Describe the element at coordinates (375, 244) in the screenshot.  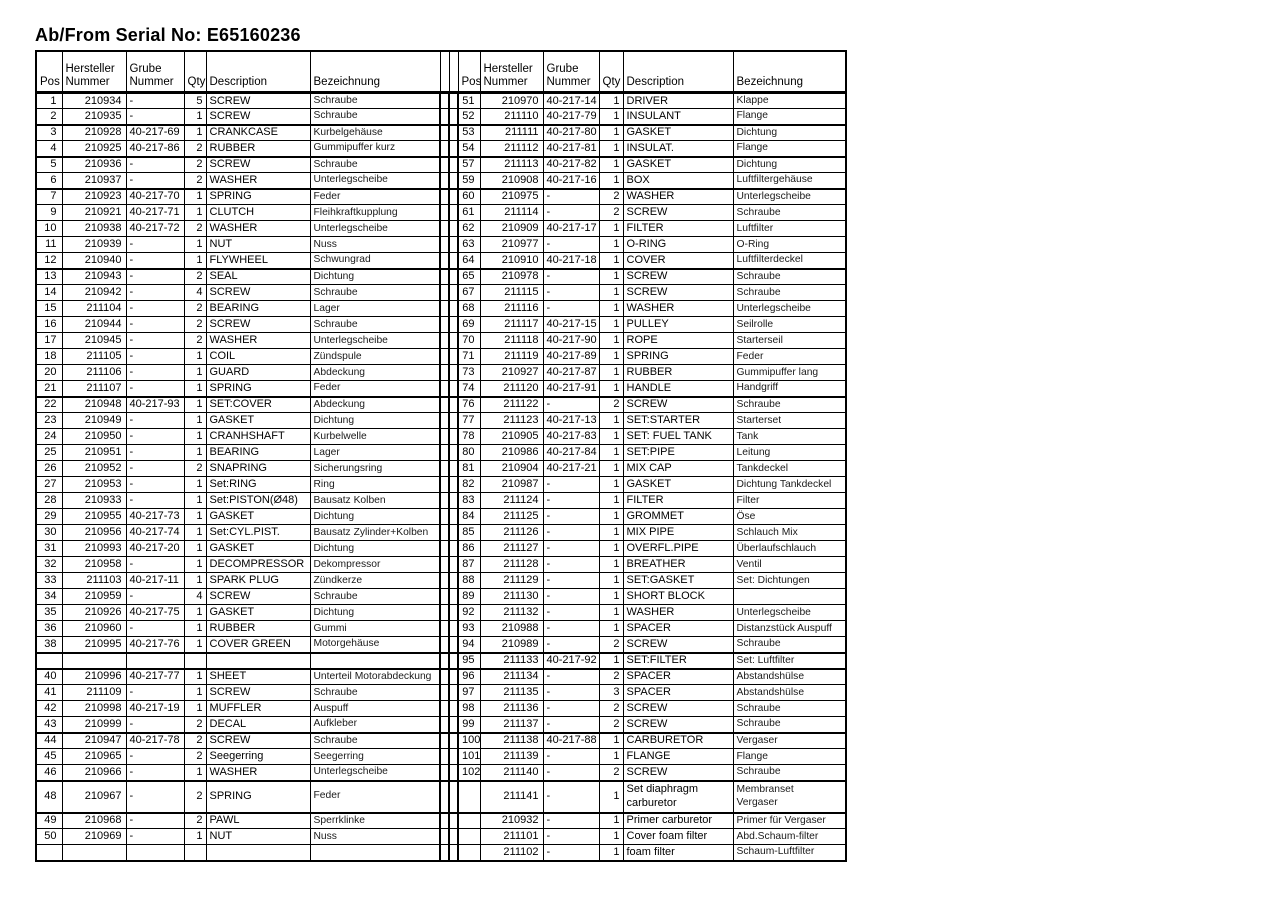
I see `cell-bezeichnung-left: Nuss` at that location.